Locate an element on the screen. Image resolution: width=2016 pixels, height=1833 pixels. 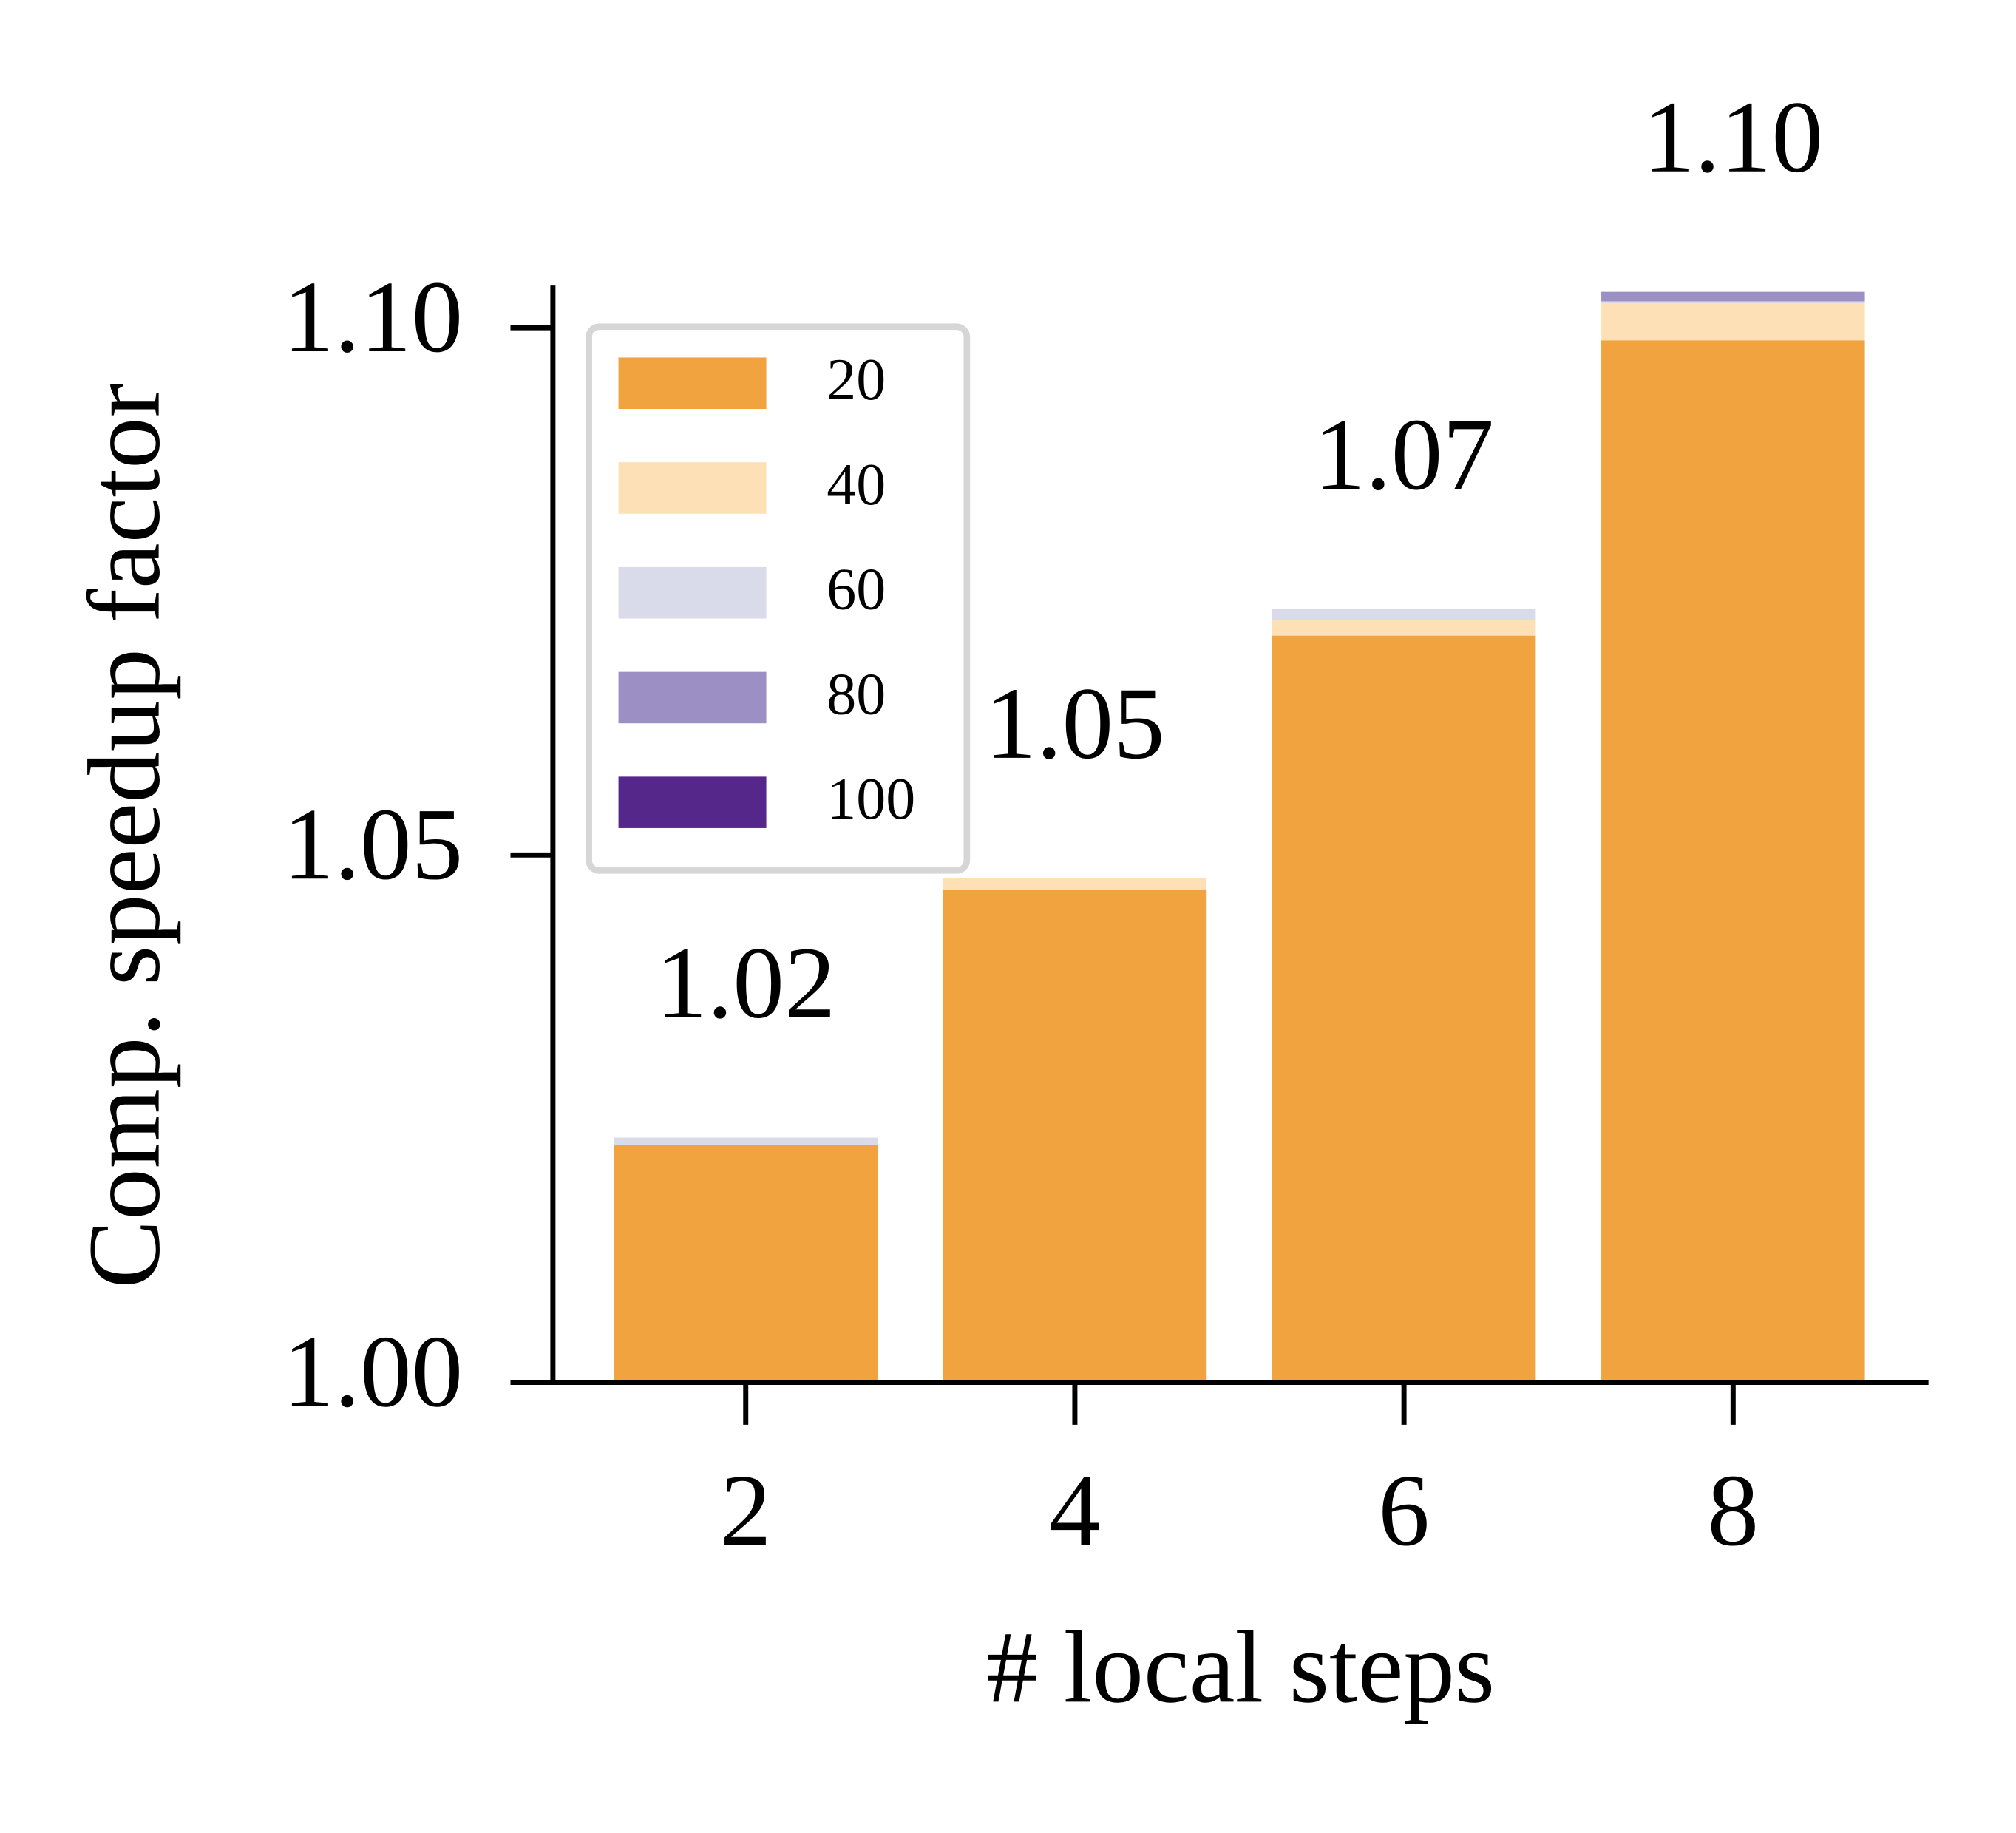
y-tick-label: 1.05 is located at coordinates (373, 844).